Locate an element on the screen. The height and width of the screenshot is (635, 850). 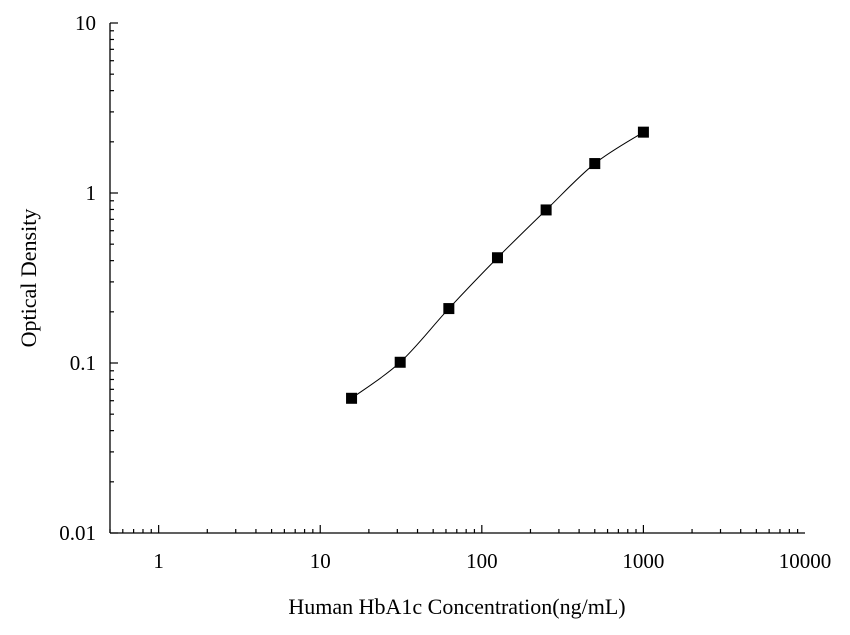
x-tick-label: 1000 is located at coordinates (643, 561).